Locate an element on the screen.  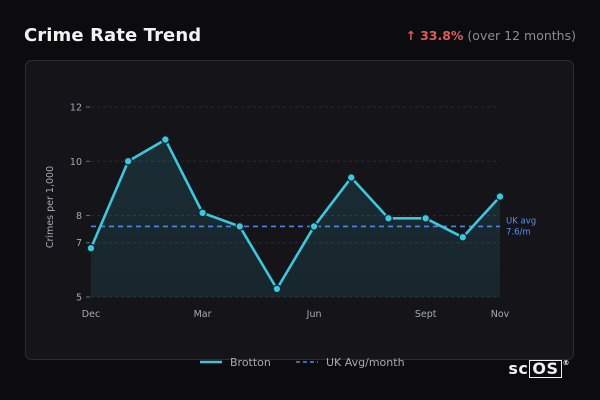
x-tick-label: Jun is located at coordinates (314, 314).